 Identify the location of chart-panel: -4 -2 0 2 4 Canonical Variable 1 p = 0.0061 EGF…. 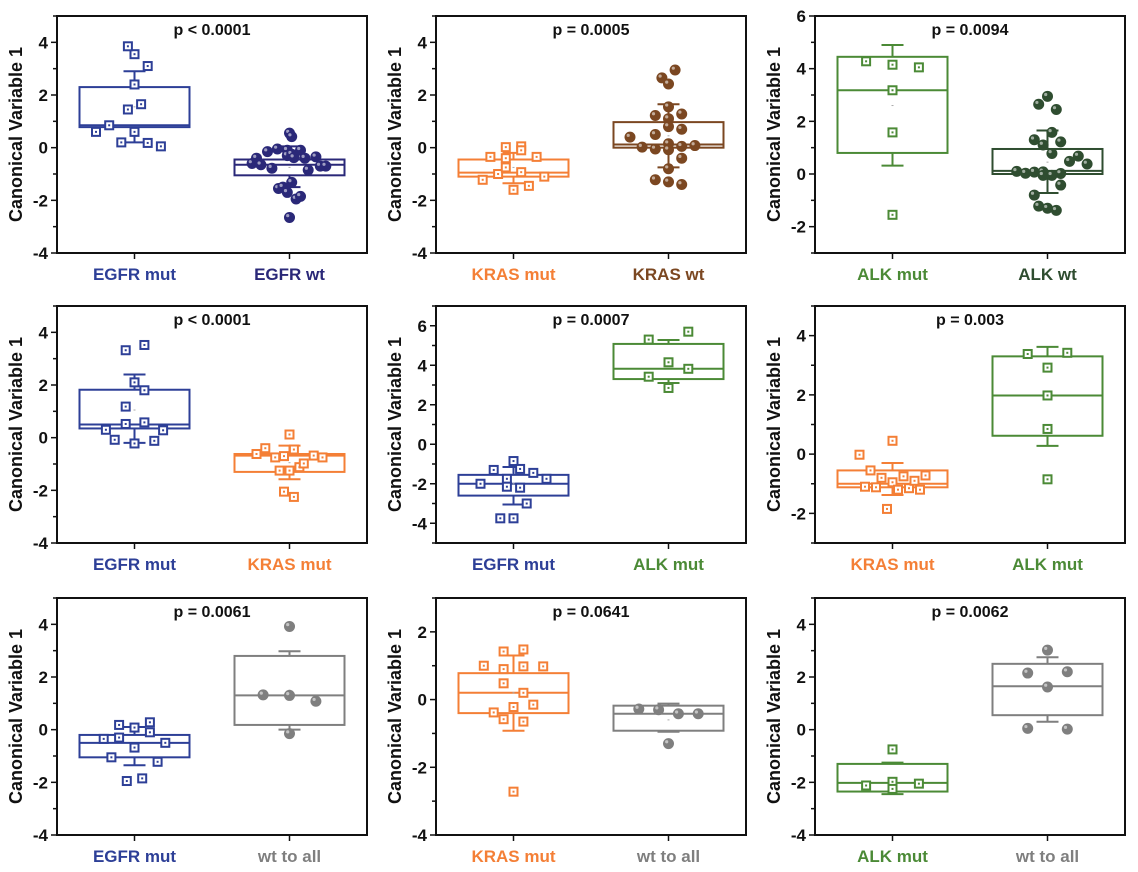
(187, 731).